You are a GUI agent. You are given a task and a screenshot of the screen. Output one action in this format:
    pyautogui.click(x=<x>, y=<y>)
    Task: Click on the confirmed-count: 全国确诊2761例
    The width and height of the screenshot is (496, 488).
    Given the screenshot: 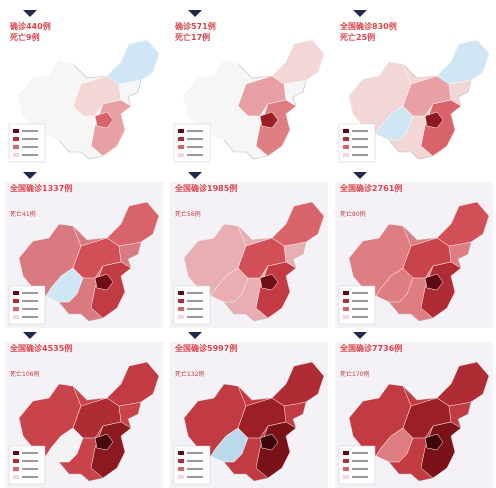 What is the action you would take?
    pyautogui.click(x=370, y=188)
    